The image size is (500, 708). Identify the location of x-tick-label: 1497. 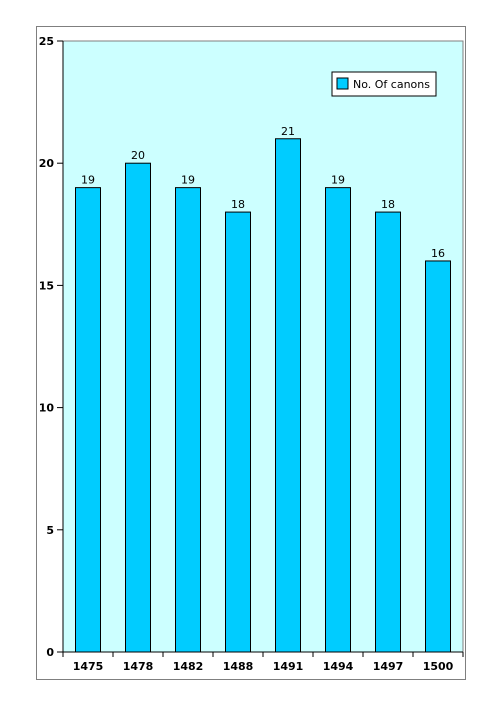
(388, 666).